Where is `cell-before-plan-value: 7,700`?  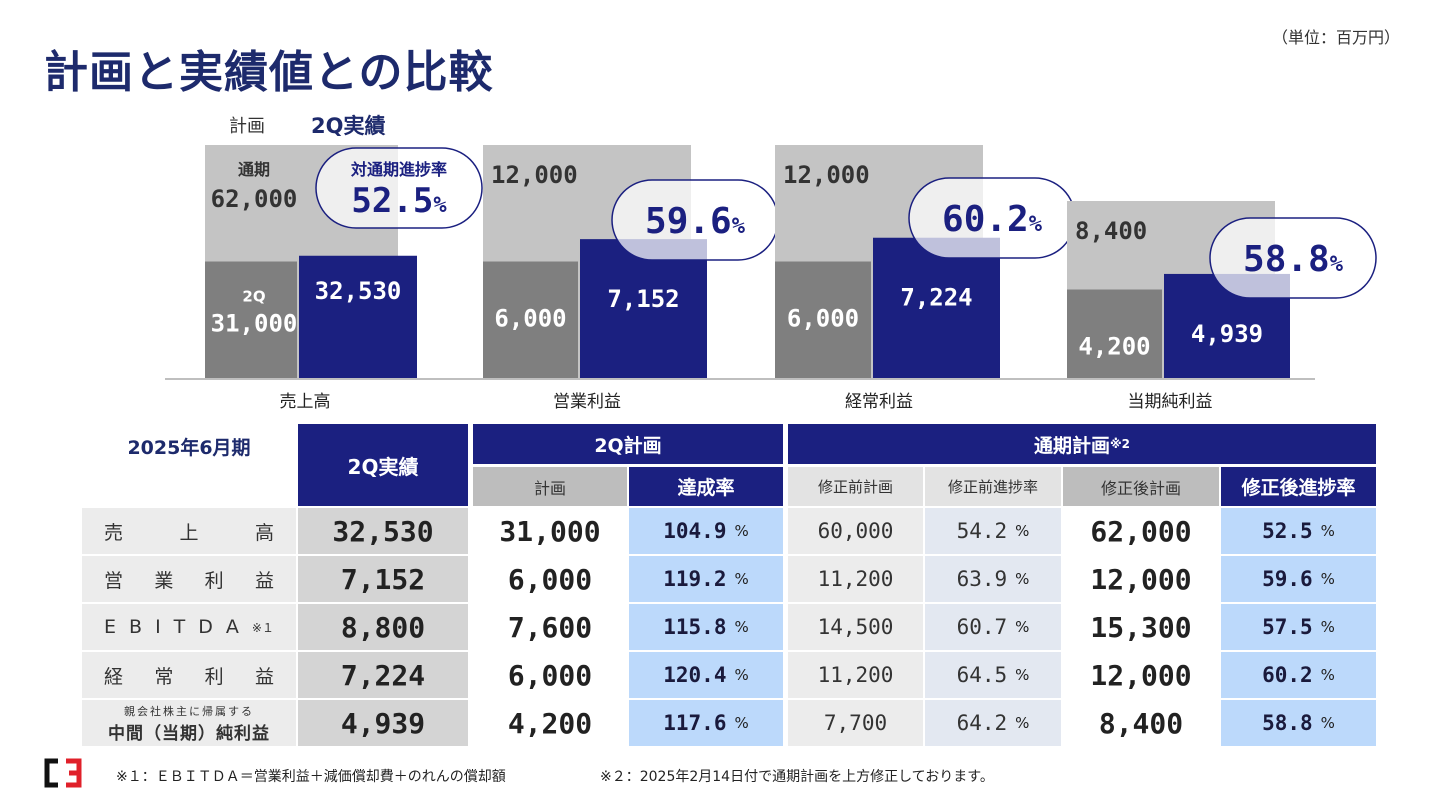
cell-before-plan-value: 7,700 is located at coordinates (855, 723).